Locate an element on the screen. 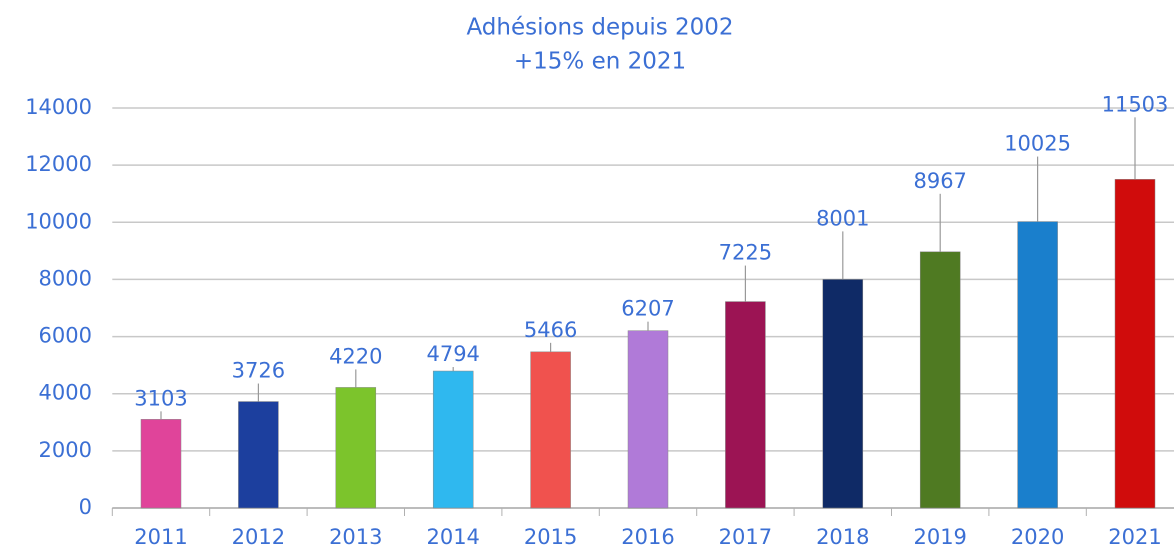 This screenshot has width=1174, height=549. data-label: 11503 is located at coordinates (1135, 104).